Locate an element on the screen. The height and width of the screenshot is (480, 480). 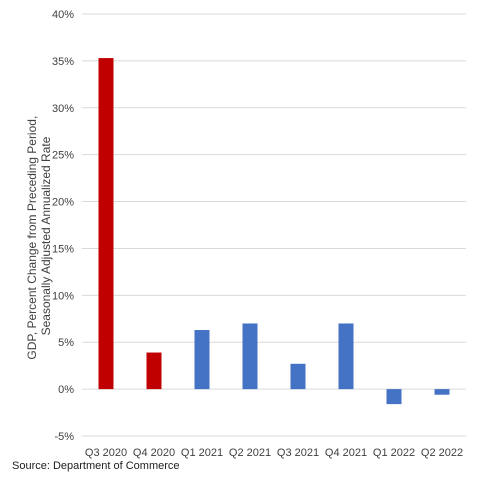
y-axis-ticks: -5% 0% 5% 10% 15% 20% 25% 30% 35% 40% is located at coordinates (63, 226).